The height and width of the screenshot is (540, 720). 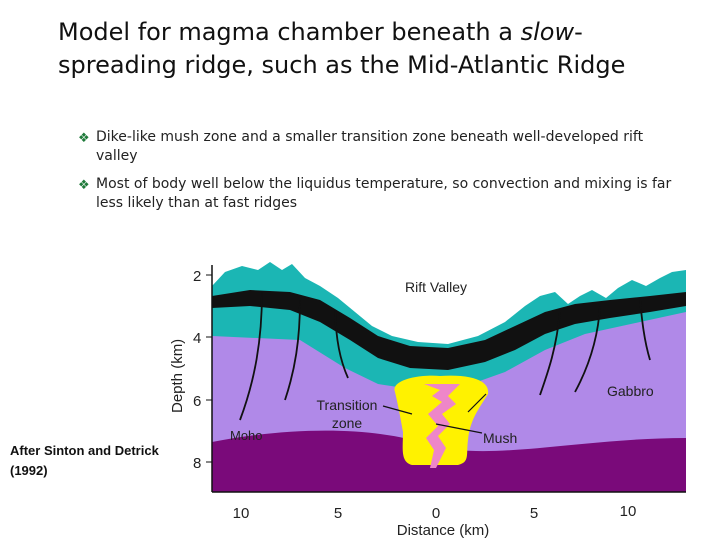 I want to click on mush-label: Mush, so click(x=500, y=438).